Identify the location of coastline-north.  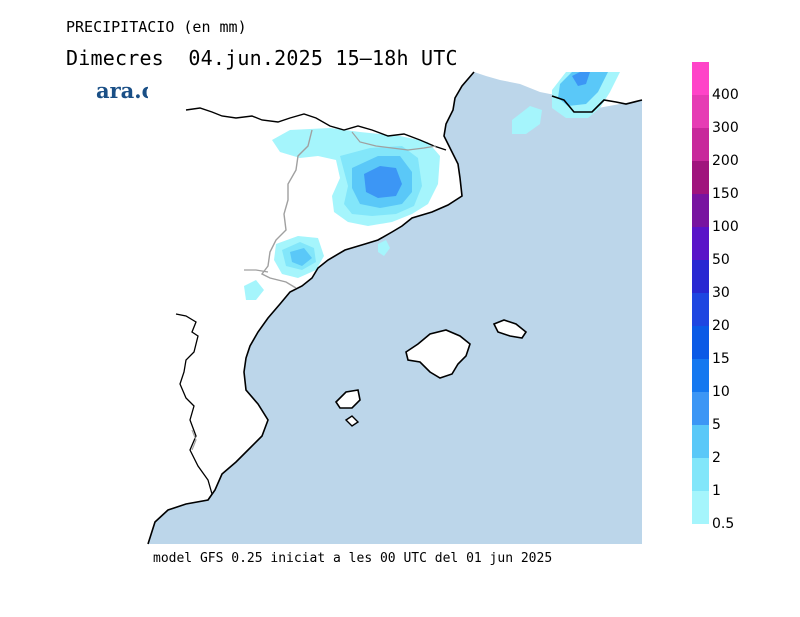
(597, 104).